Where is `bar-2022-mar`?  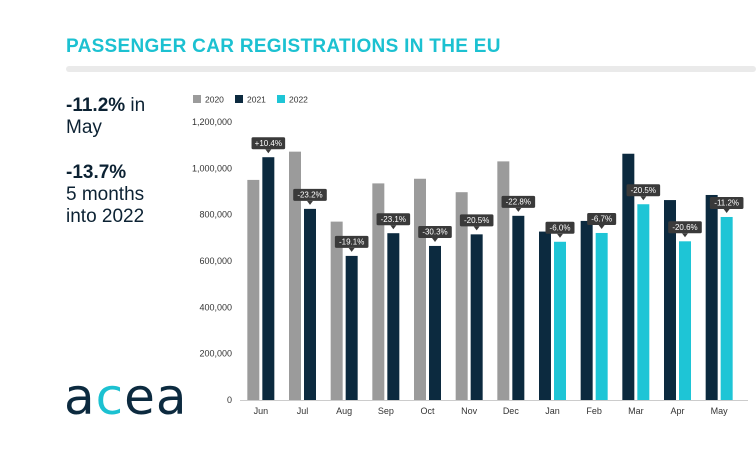
bar-2022-mar is located at coordinates (643, 302).